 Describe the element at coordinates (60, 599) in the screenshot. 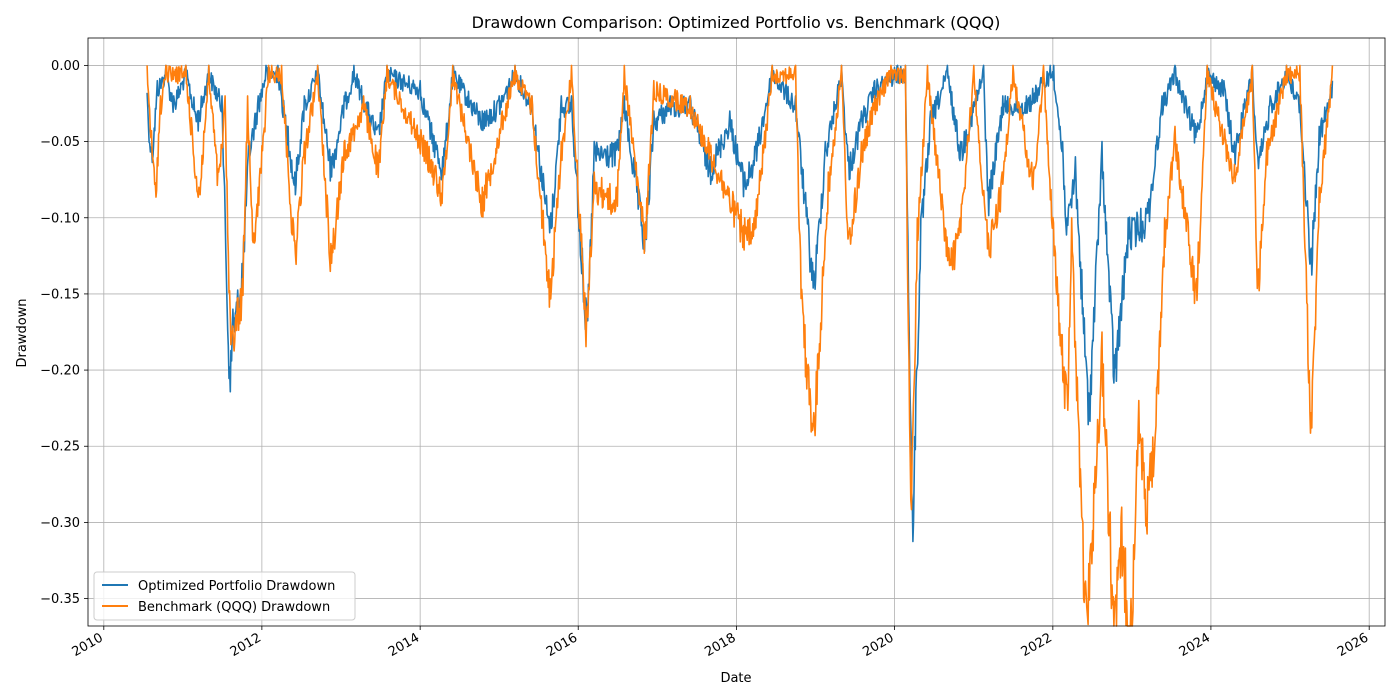

I see `y-tick-label: −0.35` at that location.